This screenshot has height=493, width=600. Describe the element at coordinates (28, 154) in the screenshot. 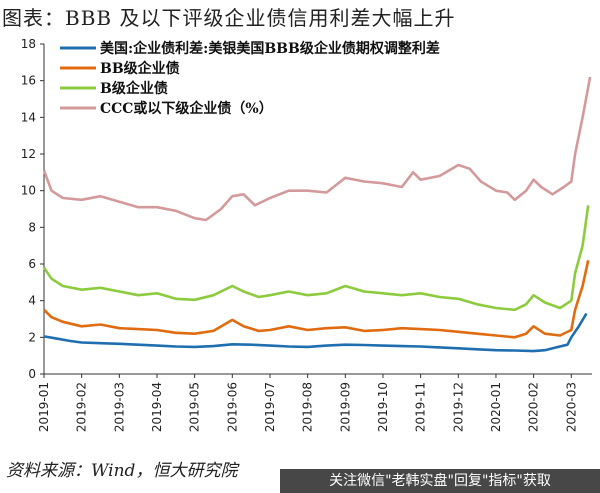

I see `y-tick-label: 12` at that location.